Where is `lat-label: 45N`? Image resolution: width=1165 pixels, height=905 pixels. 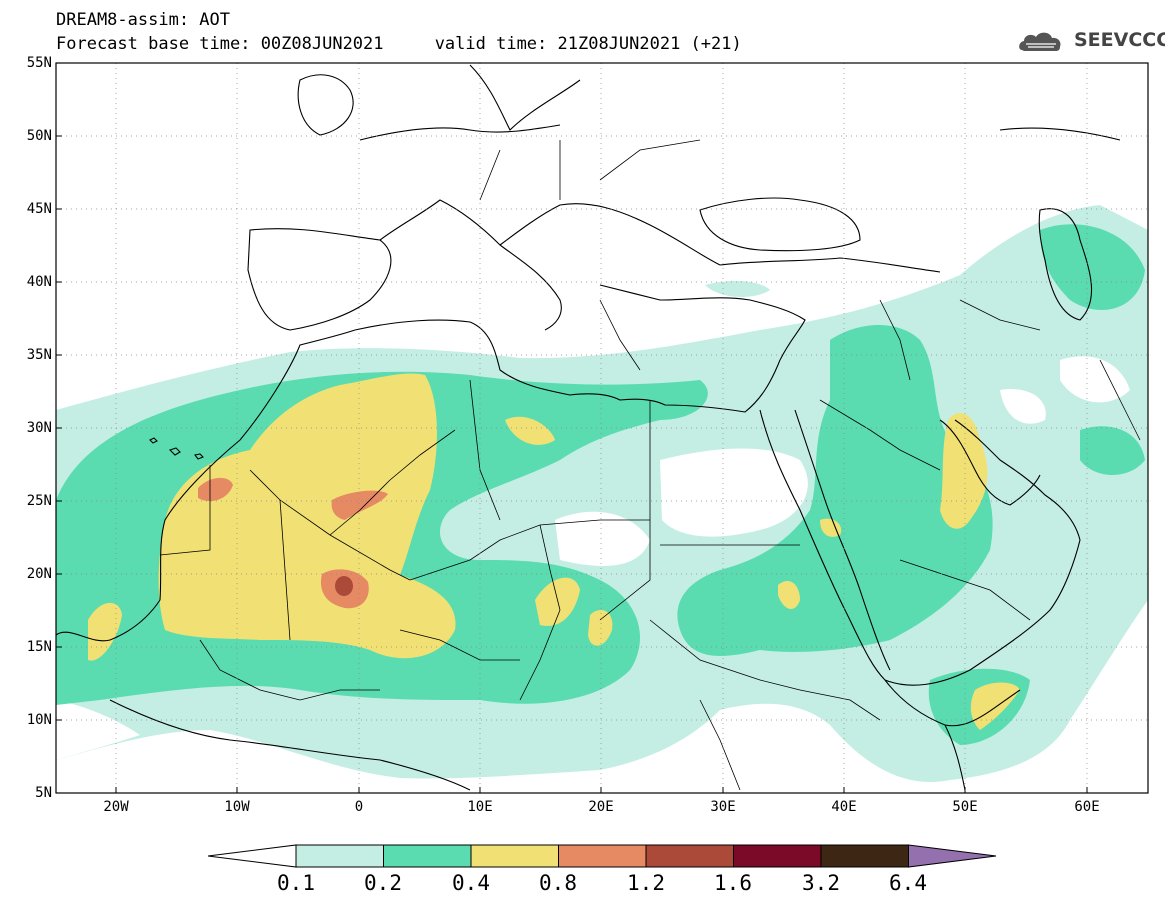
lat-label: 45N is located at coordinates (39, 209).